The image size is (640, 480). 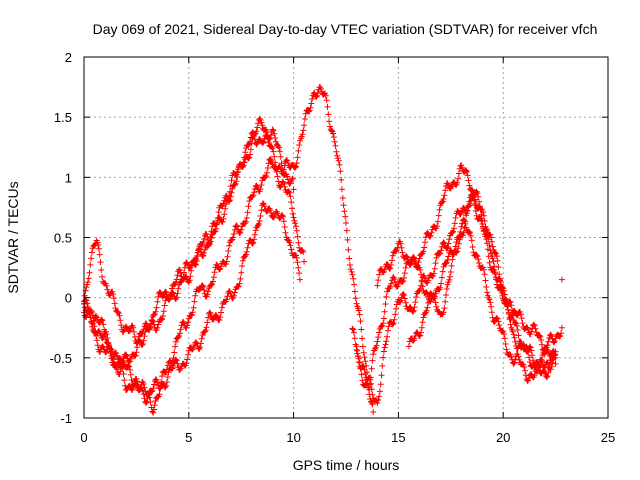 I want to click on y-axis-label: SDTVAR / TECUs, so click(x=13, y=237).